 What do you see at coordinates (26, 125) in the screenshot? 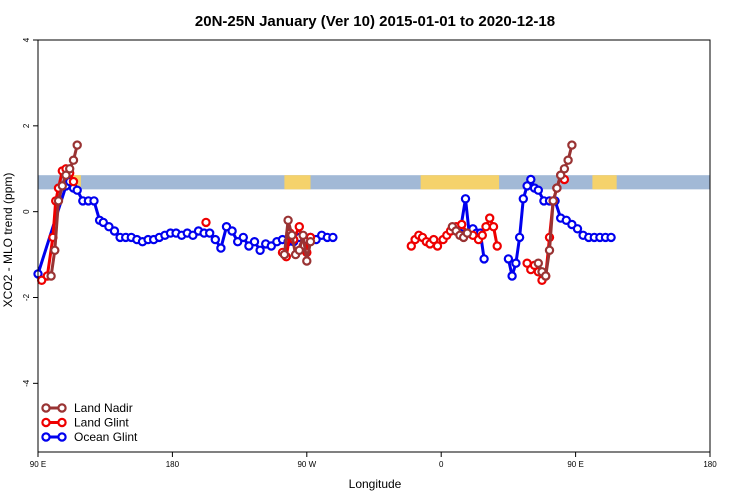
I see `y-tick-label: 2` at bounding box center [26, 125].